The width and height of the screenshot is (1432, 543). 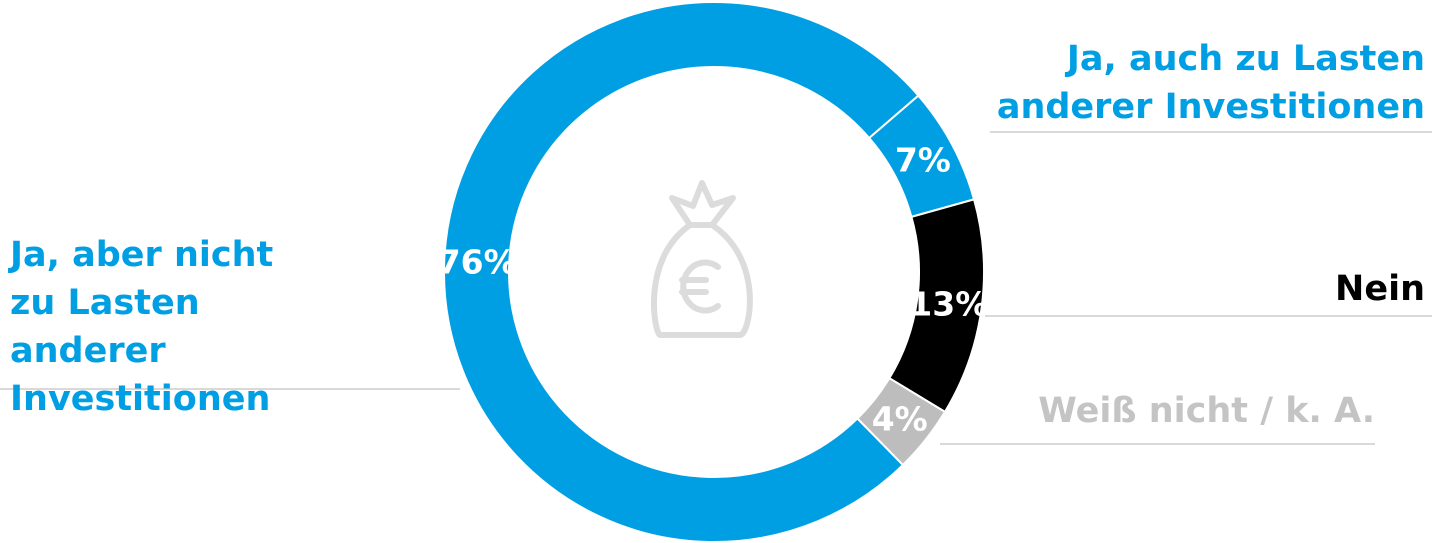 I want to click on value-label: 76%, so click(x=477, y=262).